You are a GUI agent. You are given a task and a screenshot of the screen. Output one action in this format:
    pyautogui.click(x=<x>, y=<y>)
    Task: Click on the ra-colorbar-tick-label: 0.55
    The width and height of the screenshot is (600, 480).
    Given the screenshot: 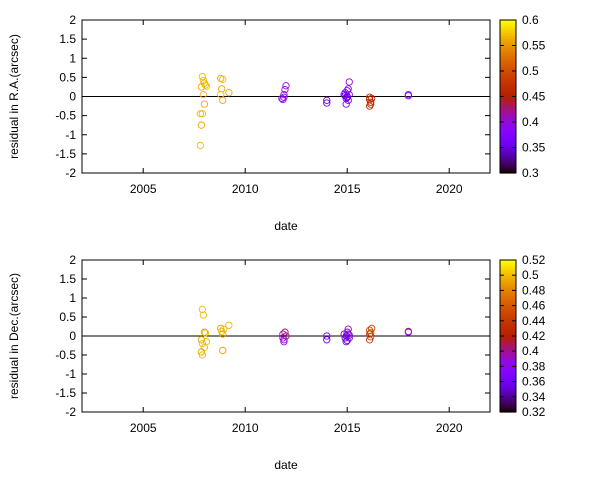 What is the action you would take?
    pyautogui.click(x=534, y=46)
    